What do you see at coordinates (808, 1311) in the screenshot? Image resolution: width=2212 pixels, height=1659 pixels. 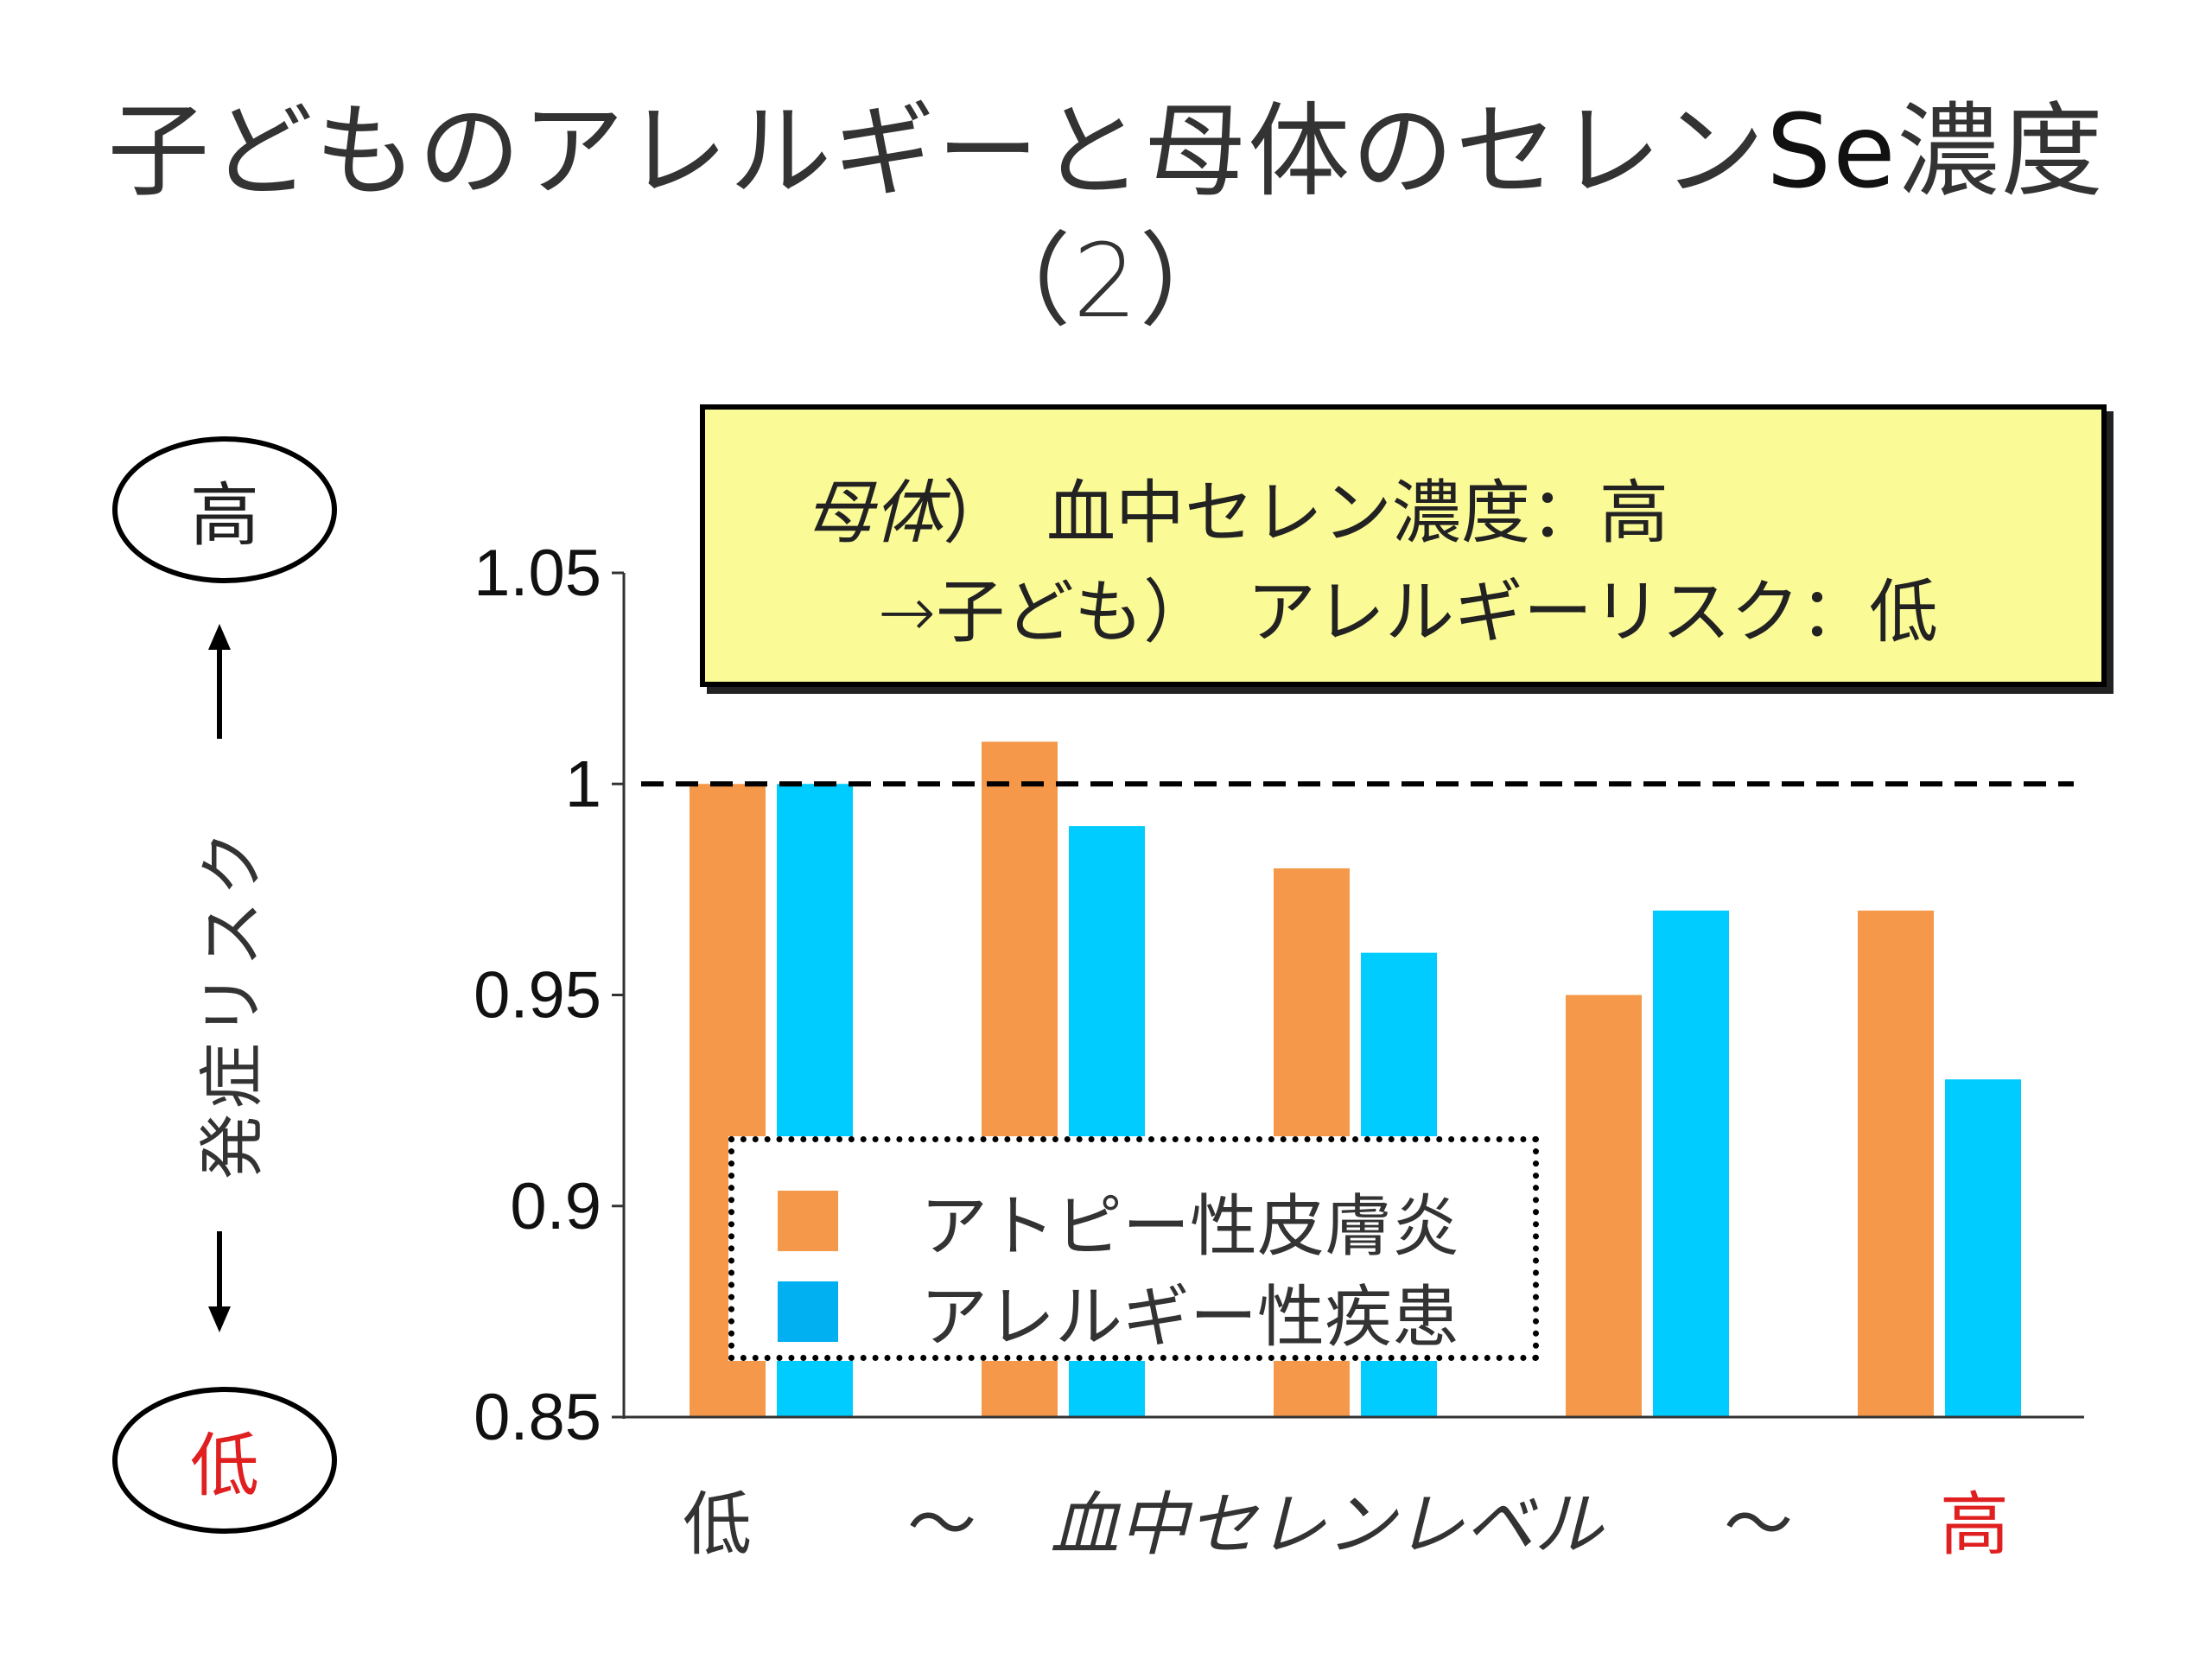 I see `legend-swatch-cyan` at bounding box center [808, 1311].